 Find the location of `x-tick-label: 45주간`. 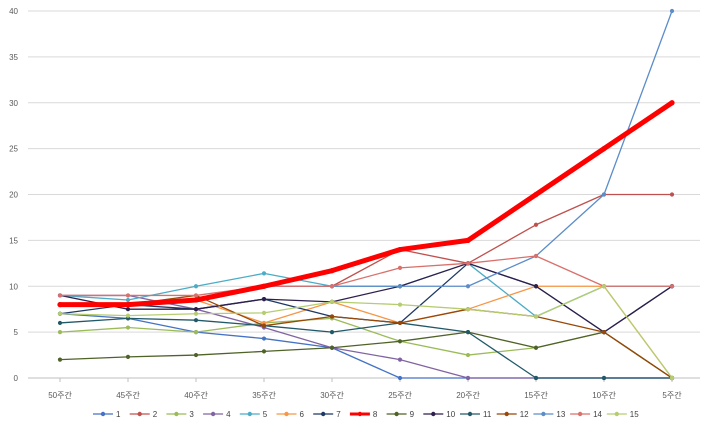

x-tick-label: 45주간 is located at coordinates (128, 395).